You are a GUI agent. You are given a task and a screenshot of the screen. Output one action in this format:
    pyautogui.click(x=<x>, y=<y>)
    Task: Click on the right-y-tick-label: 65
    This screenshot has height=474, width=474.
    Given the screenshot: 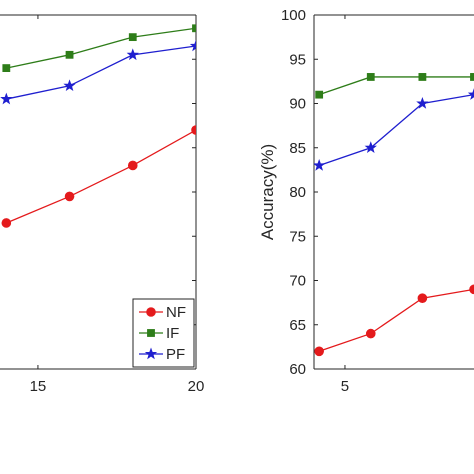 What is the action you would take?
    pyautogui.click(x=297, y=325)
    